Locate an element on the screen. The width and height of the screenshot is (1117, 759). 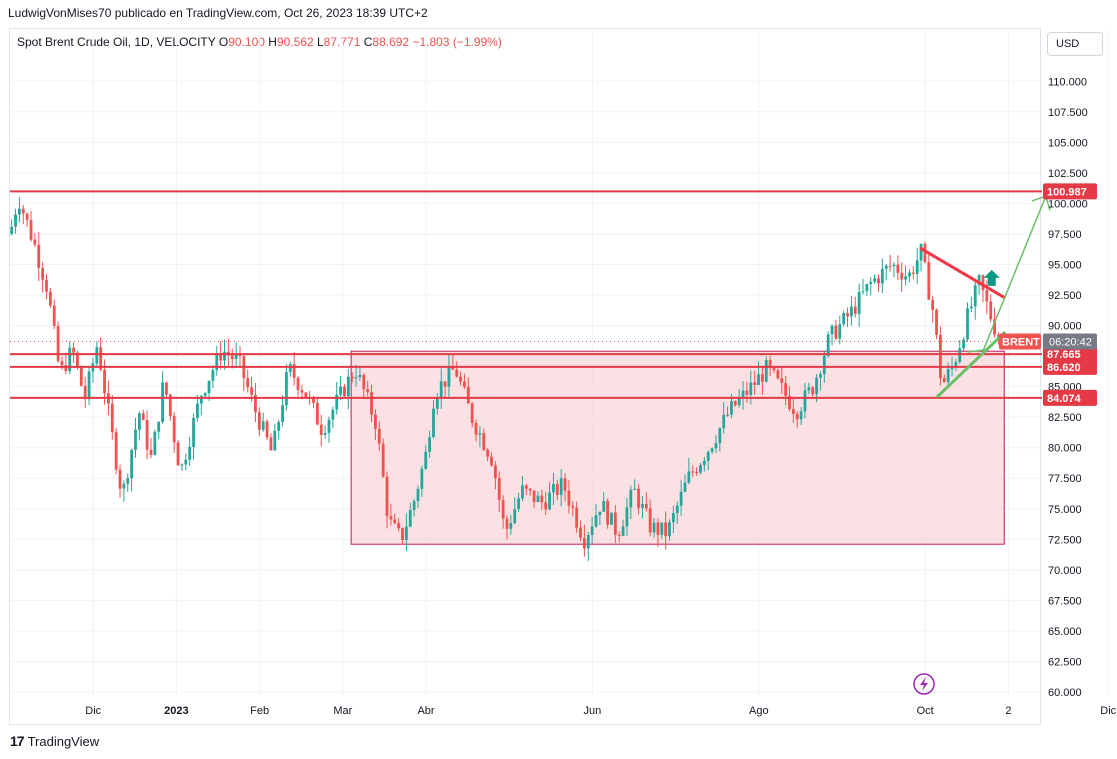
level-badge-label: 86.620 is located at coordinates (1064, 368).